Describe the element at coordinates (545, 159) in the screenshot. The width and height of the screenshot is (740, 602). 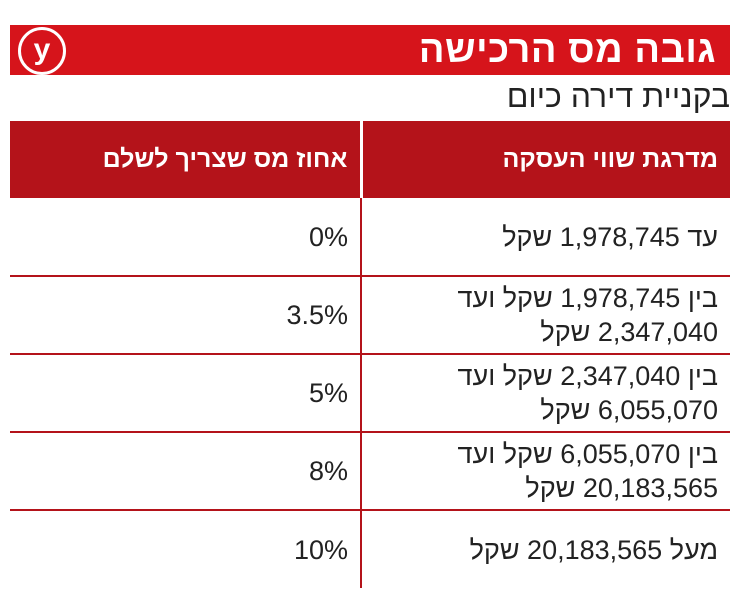
I see `column-header-range: מדרגת שווי העסקה` at that location.